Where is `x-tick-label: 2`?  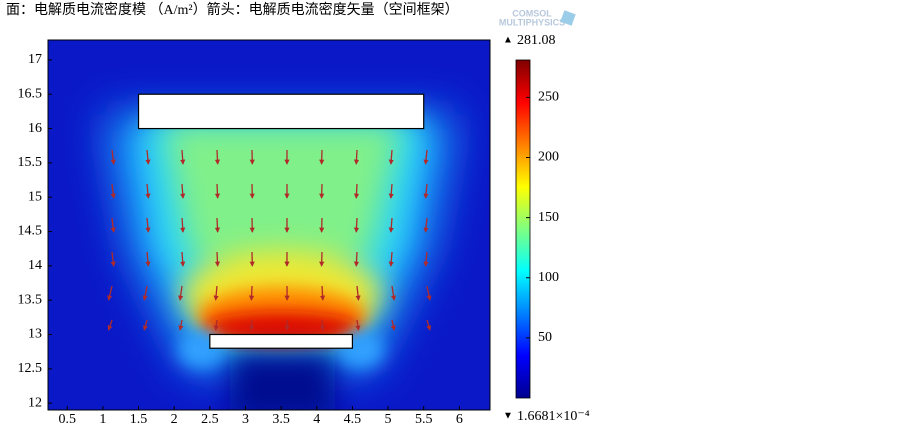
x-tick-label: 2 is located at coordinates (174, 419).